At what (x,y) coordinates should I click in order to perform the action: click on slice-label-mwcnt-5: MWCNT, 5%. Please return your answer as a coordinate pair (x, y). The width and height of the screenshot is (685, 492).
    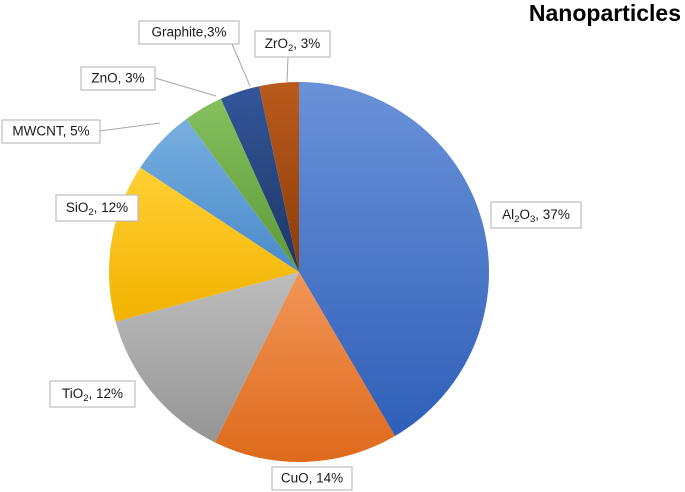
    Looking at the image, I should click on (51, 131).